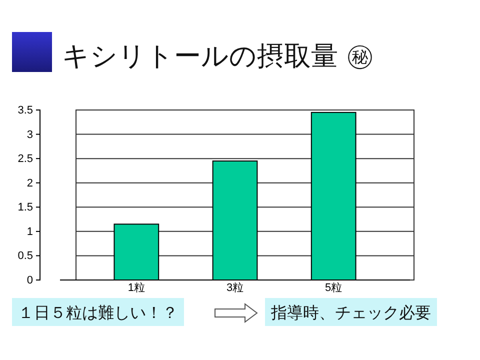 The image size is (480, 360). What do you see at coordinates (25, 208) in the screenshot?
I see `y-tick-label: 1.5` at bounding box center [25, 208].